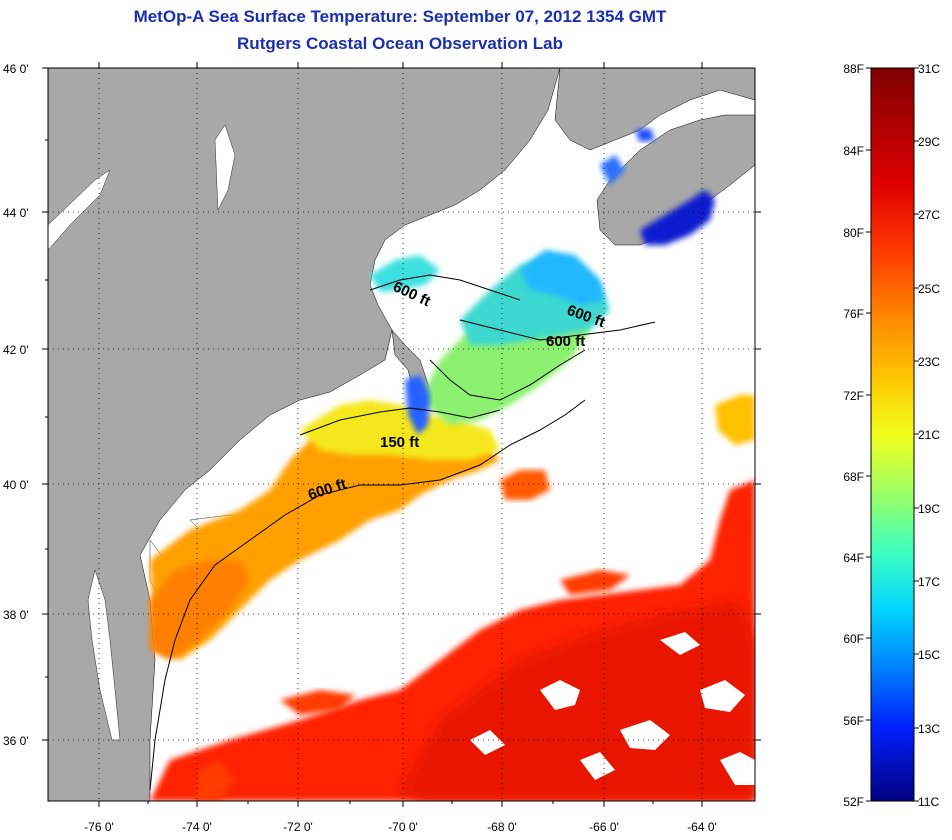 The image size is (952, 840). What do you see at coordinates (16, 741) in the screenshot?
I see `lat-label-36: 36 0'` at bounding box center [16, 741].